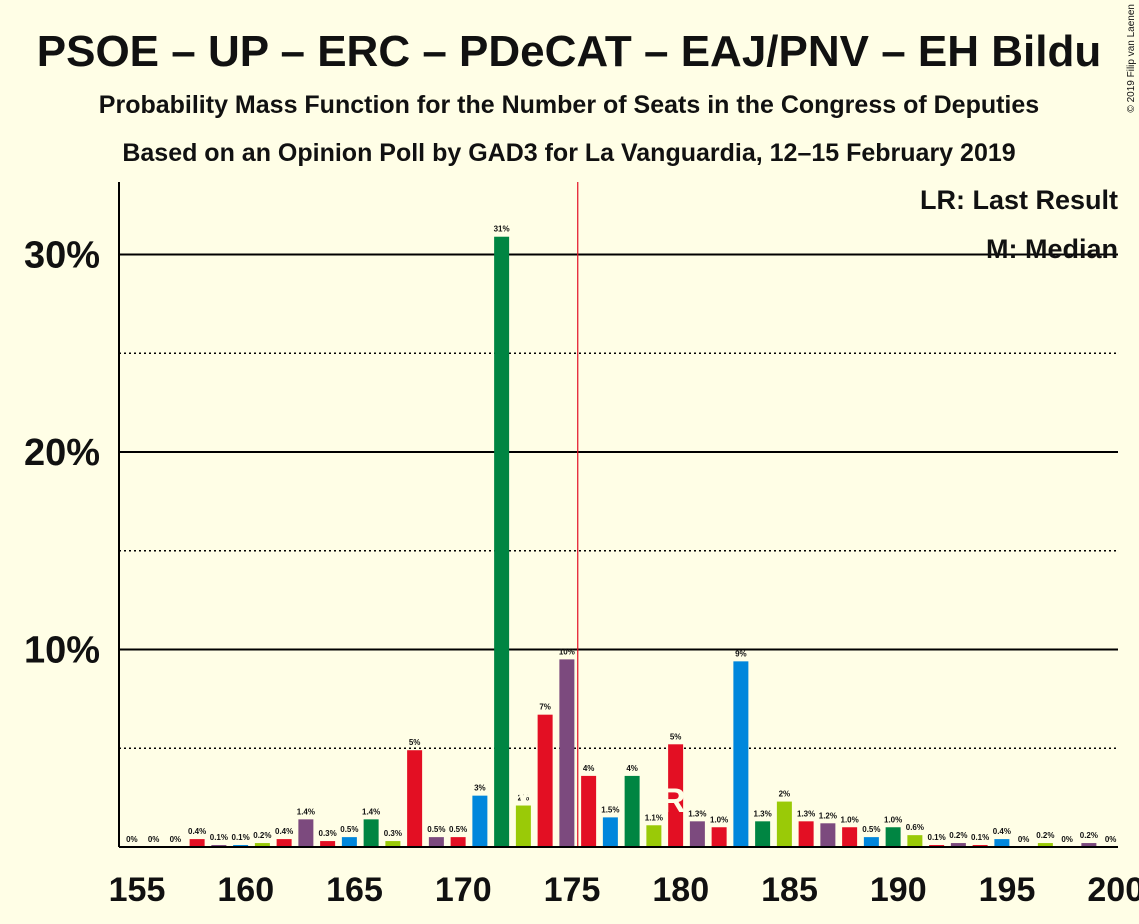 The image size is (1139, 924). I want to click on x-tick-label: 195, so click(1007, 890).